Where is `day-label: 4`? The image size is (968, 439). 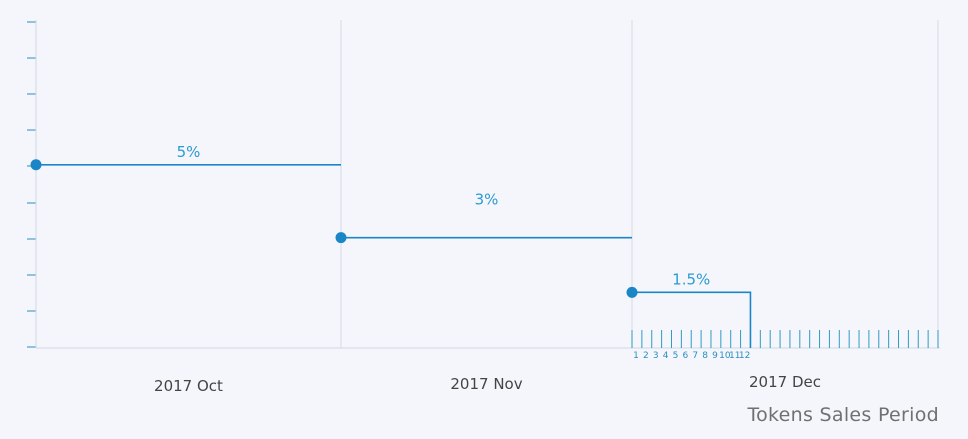 day-label: 4 is located at coordinates (666, 356).